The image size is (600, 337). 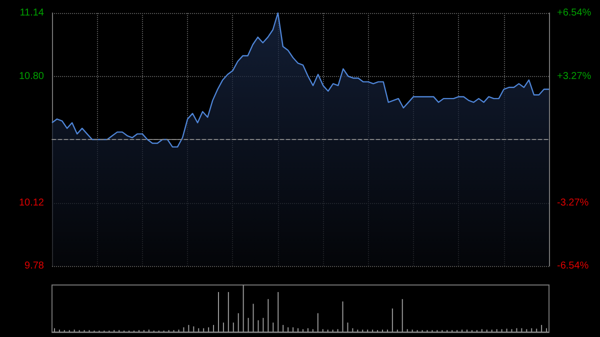 I want to click on y-tick-label: 9.78, so click(x=34, y=266).